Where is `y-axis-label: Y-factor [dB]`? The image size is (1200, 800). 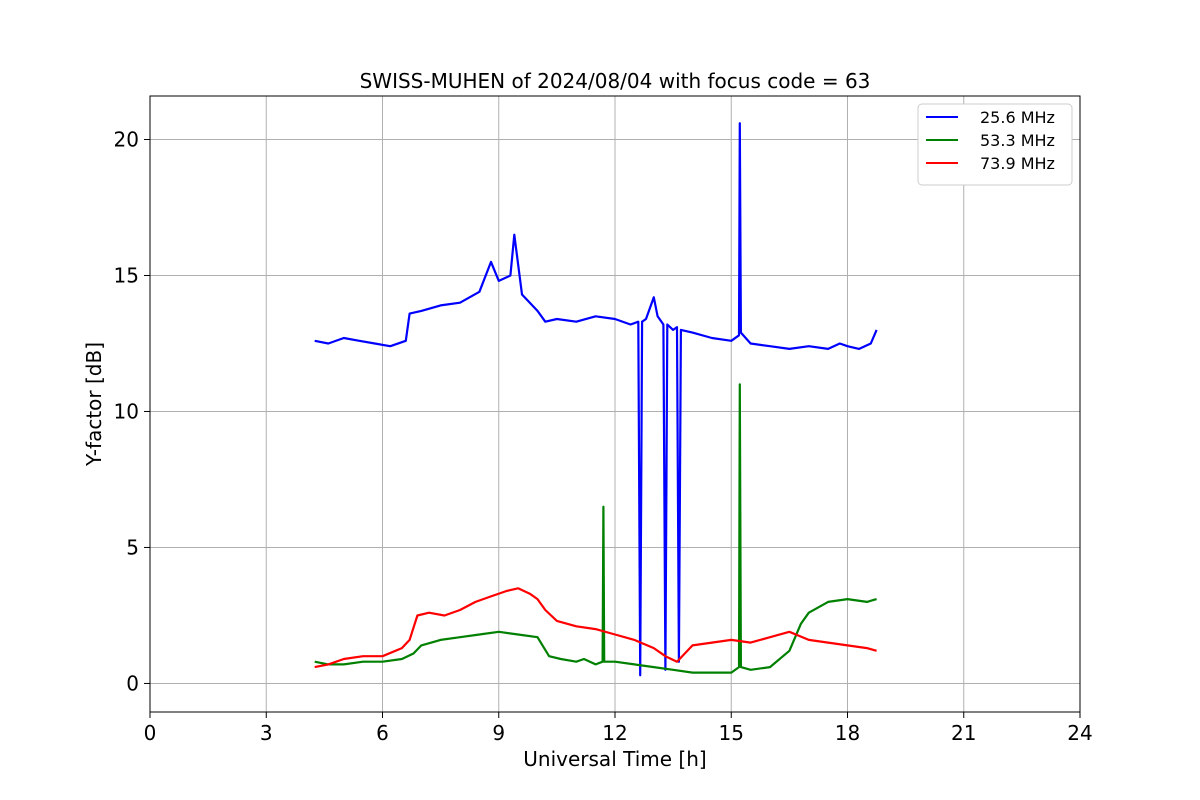
y-axis-label: Y-factor [dB] is located at coordinates (94, 404).